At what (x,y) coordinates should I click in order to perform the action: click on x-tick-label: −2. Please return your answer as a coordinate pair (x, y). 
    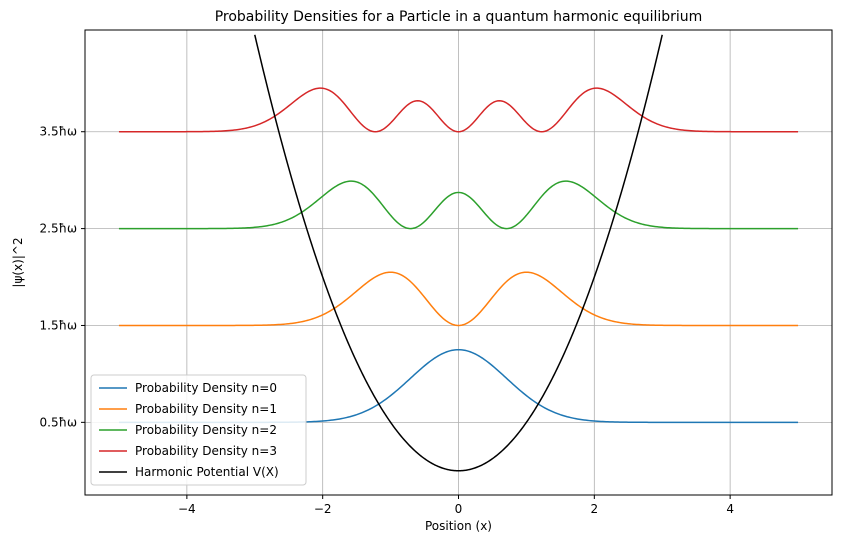
    Looking at the image, I should click on (323, 509).